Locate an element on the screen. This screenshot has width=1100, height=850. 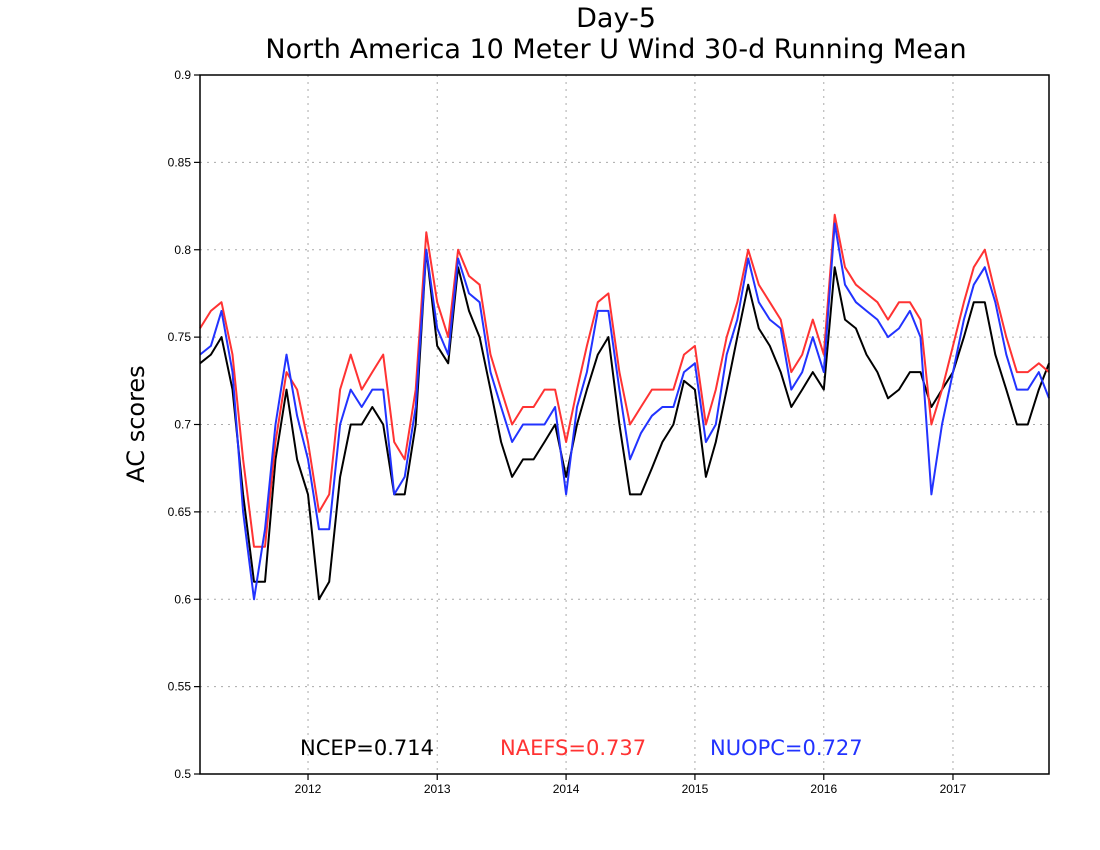
y-axis-label: AC scores is located at coordinates (136, 423).